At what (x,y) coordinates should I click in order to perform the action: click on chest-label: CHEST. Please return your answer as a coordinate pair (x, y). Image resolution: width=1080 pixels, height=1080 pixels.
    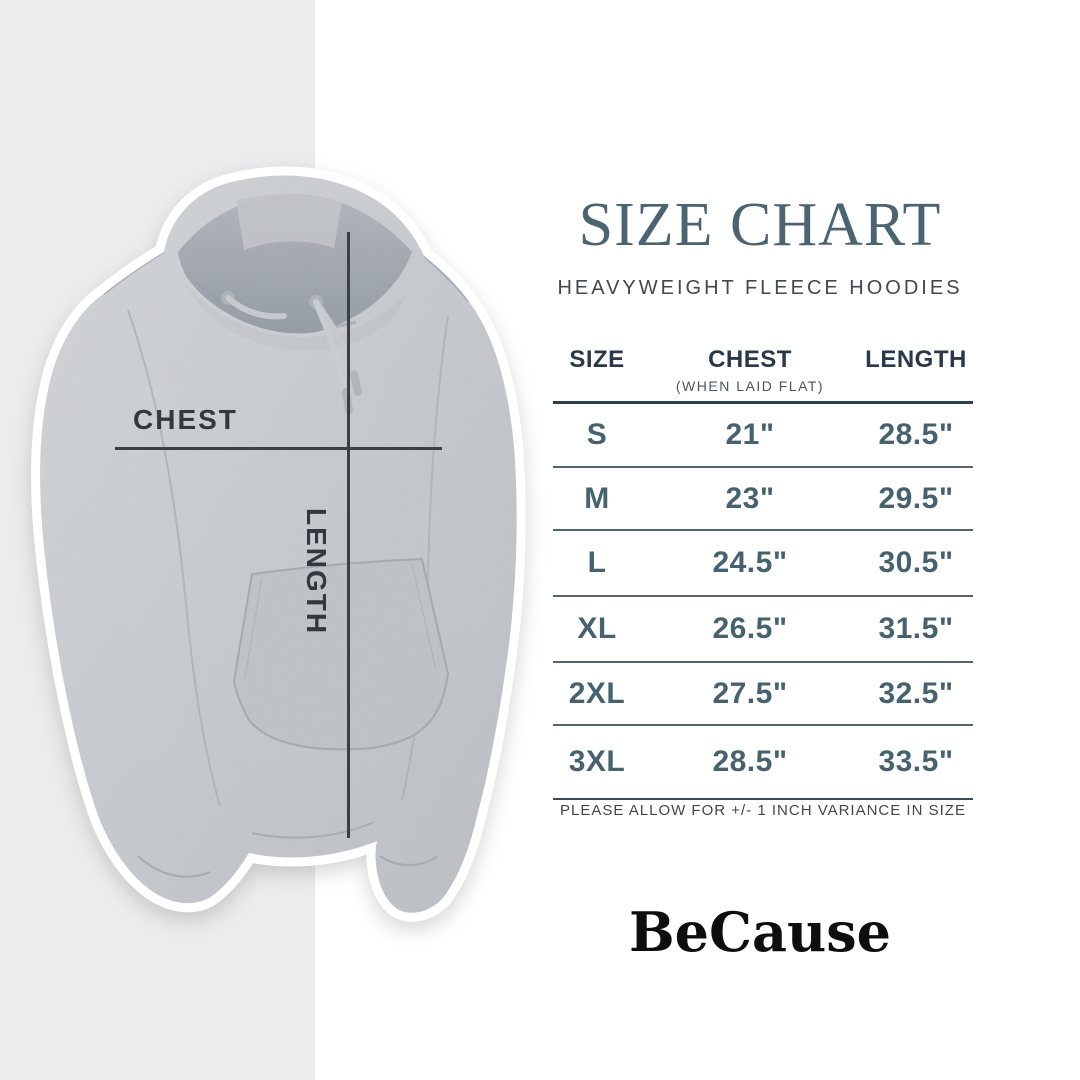
    Looking at the image, I should click on (185, 419).